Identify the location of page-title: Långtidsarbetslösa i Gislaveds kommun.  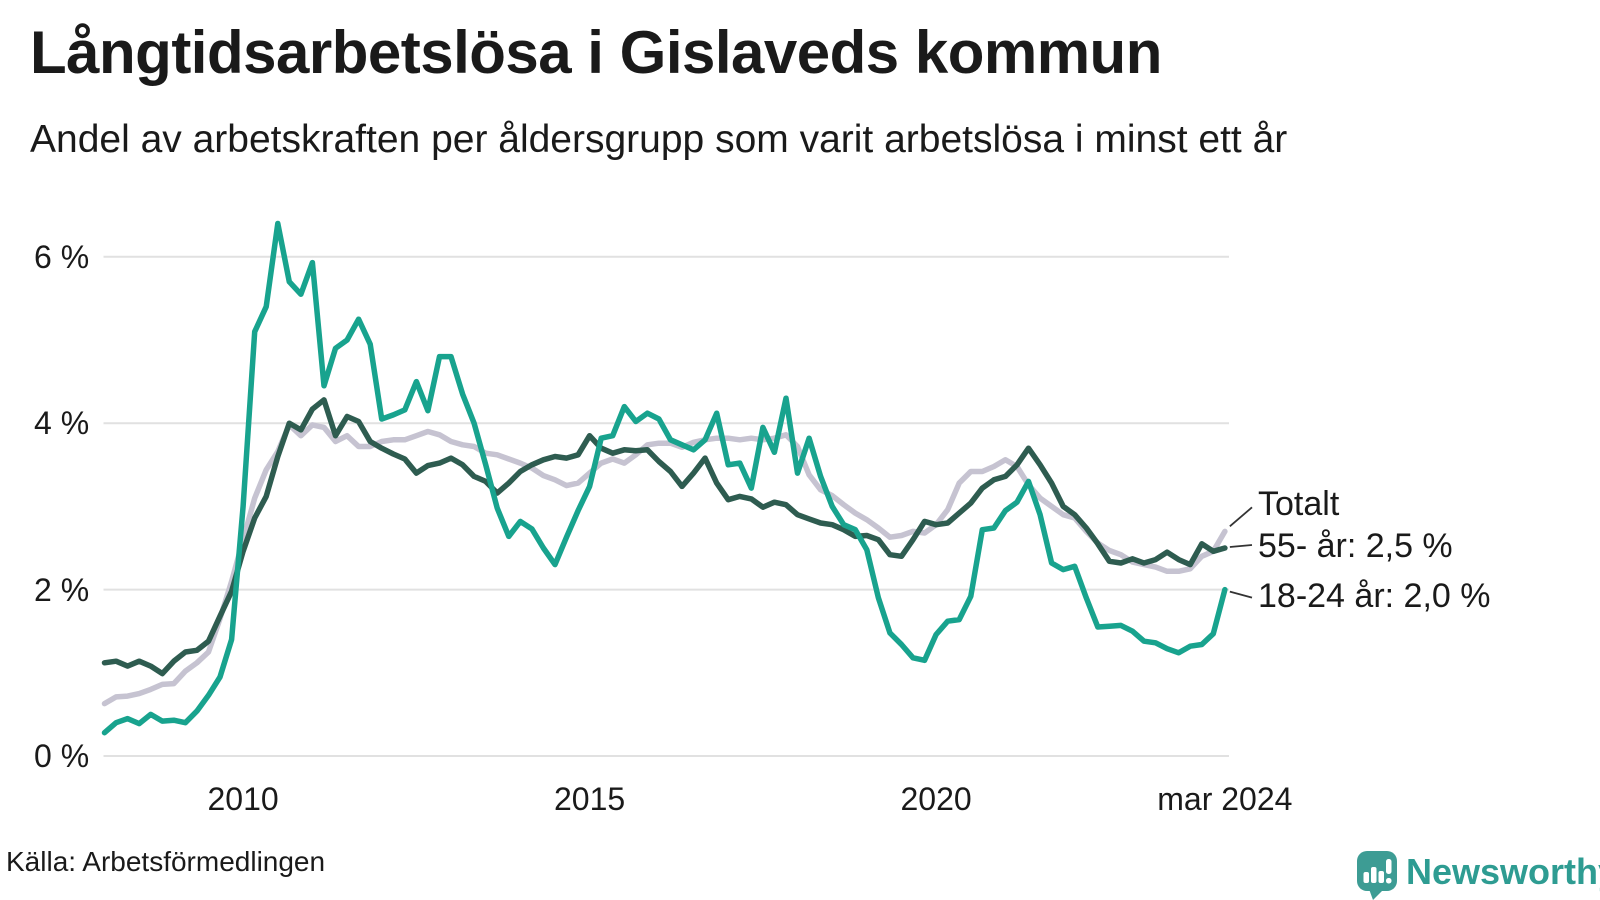
(596, 52).